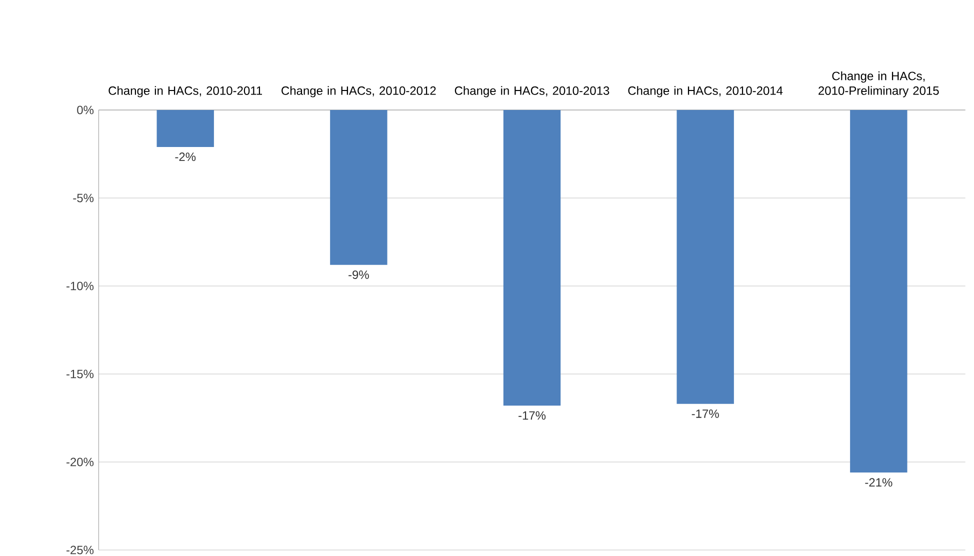 This screenshot has height=556, width=974. Describe the element at coordinates (878, 482) in the screenshot. I see `data-label: -21%` at that location.